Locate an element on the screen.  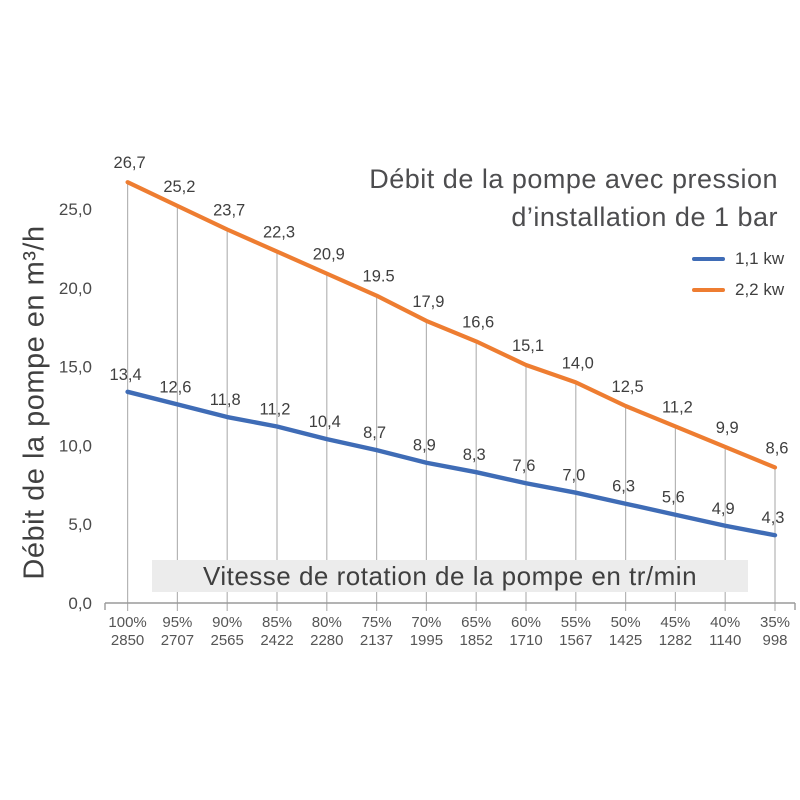
data-label-2-2kw: 15,1 is located at coordinates (528, 346).